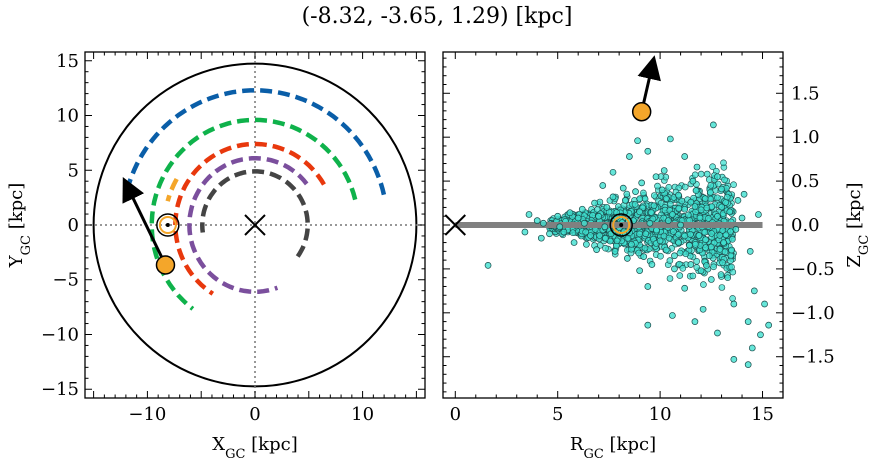 The height and width of the screenshot is (464, 874). What do you see at coordinates (641, 111) in the screenshot?
I see `object-marker` at bounding box center [641, 111].